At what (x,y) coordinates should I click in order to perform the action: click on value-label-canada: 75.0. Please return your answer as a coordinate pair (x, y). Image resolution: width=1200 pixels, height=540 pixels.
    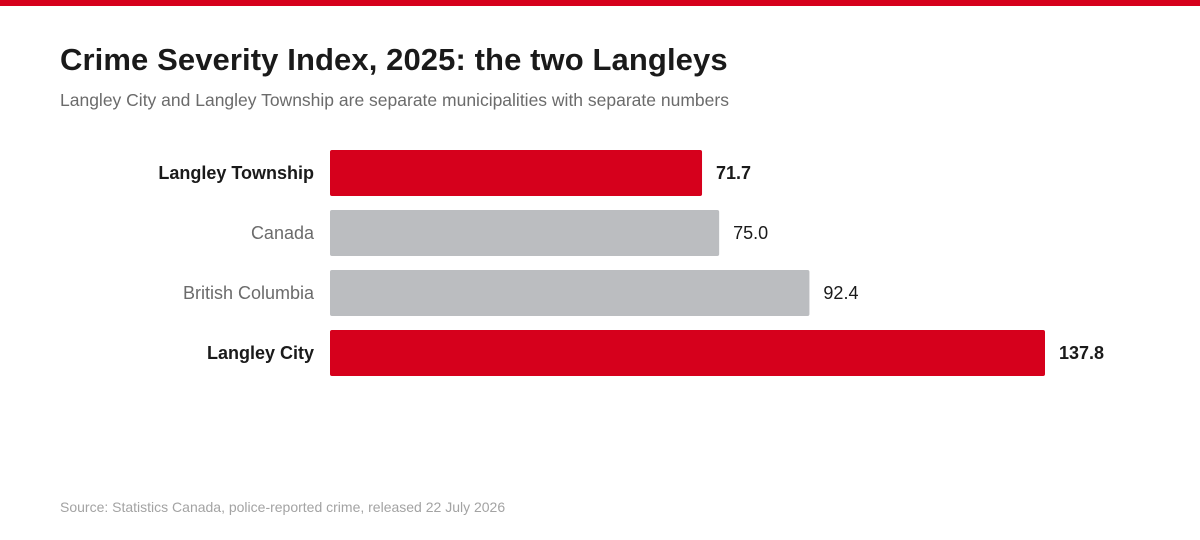
    Looking at the image, I should click on (750, 233).